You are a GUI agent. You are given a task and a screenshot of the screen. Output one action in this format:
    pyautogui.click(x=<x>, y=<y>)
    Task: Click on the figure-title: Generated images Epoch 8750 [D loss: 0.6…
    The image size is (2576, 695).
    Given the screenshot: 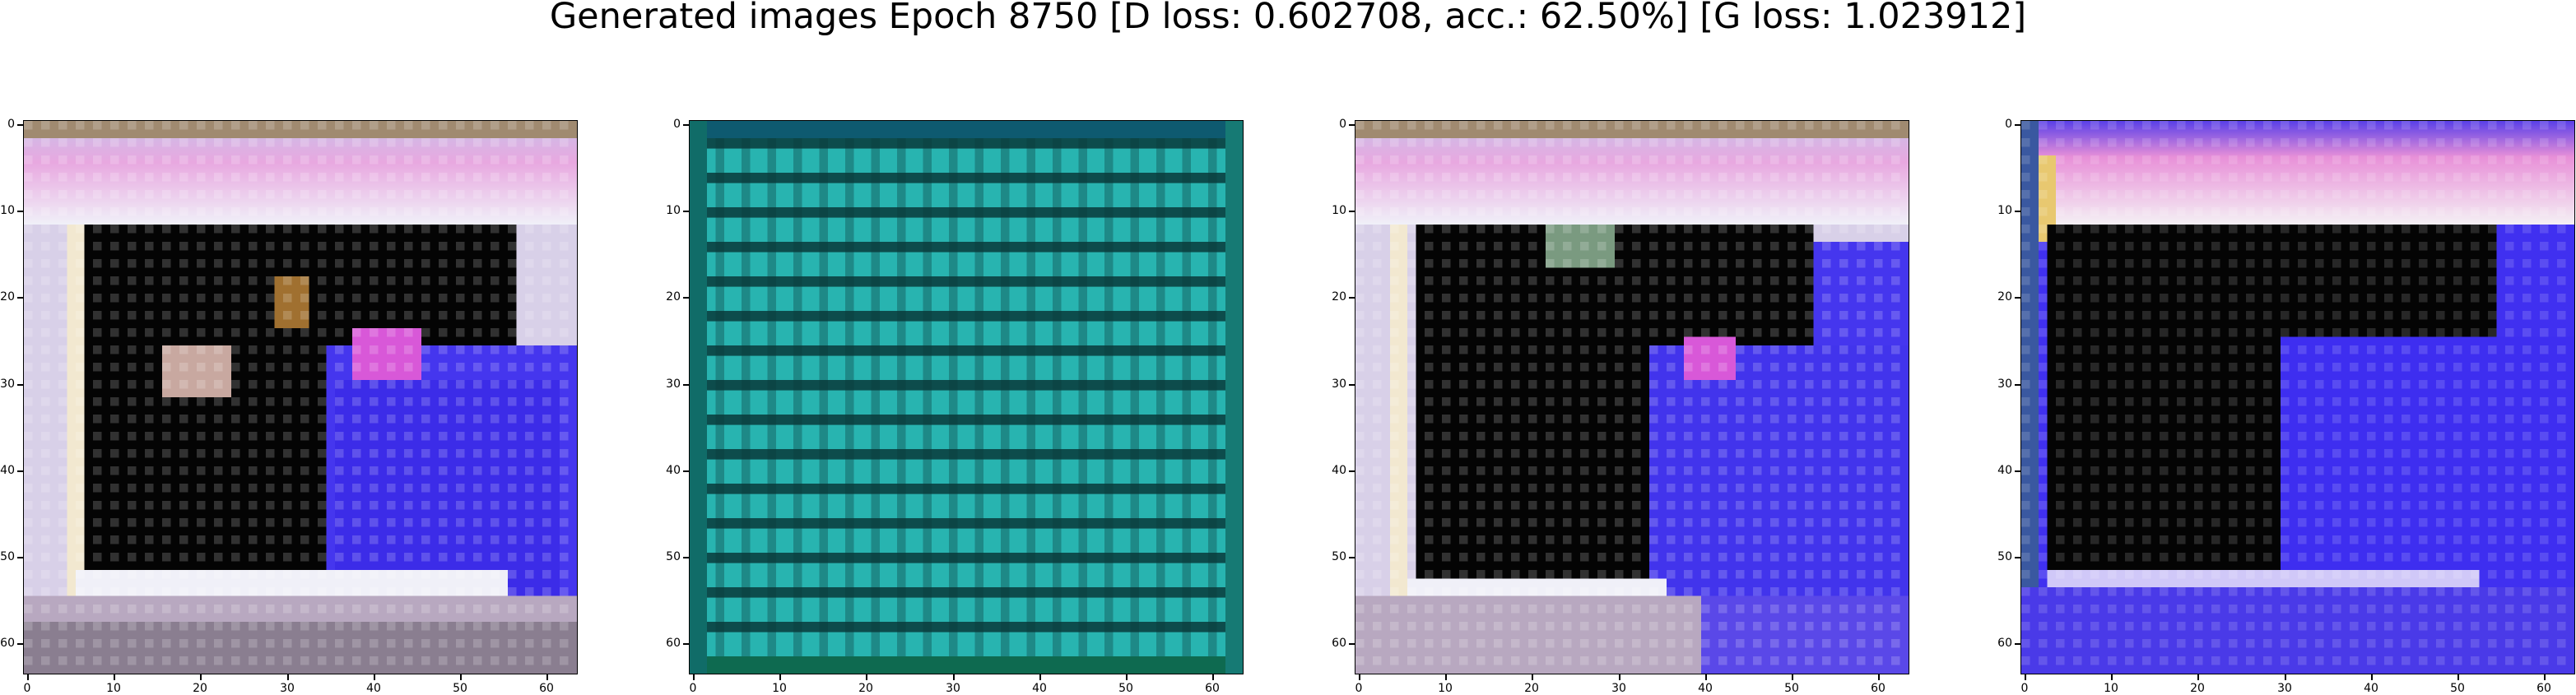 What is the action you would take?
    pyautogui.click(x=1288, y=18)
    